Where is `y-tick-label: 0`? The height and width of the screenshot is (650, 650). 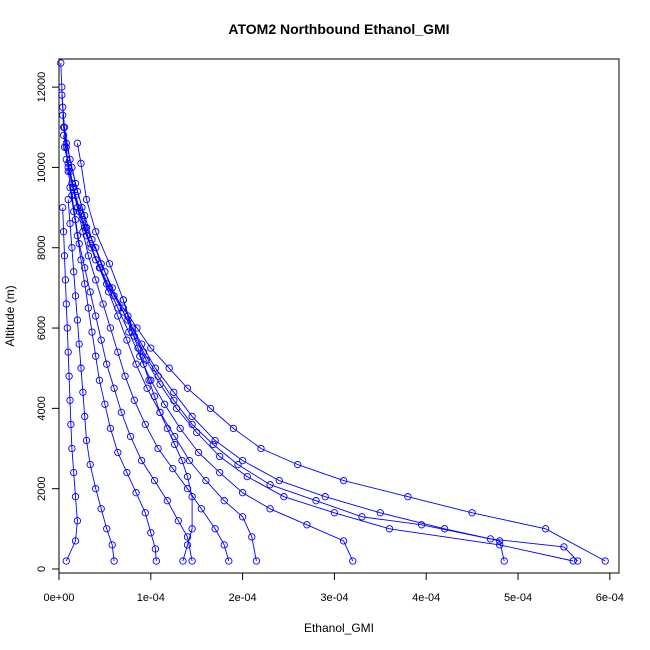 y-tick-label: 0 is located at coordinates (42, 569).